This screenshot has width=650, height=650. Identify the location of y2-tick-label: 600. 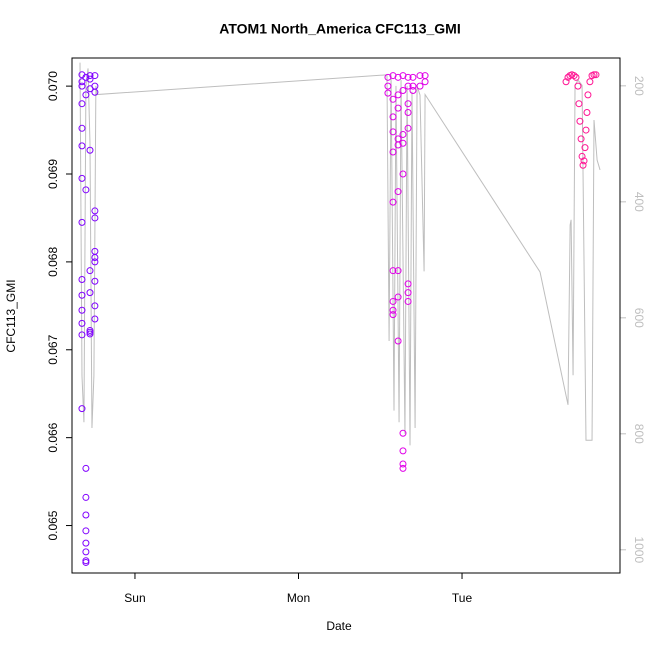
(639, 318).